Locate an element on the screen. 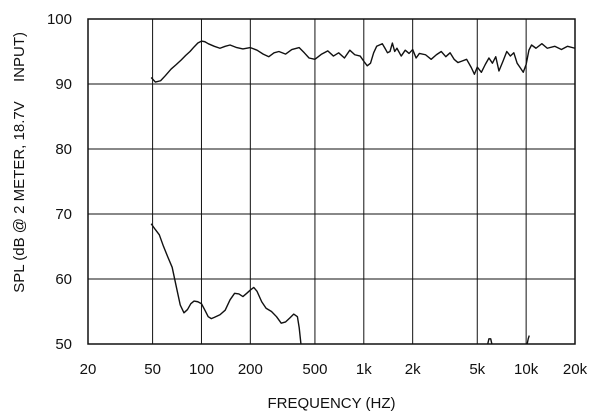  x-axis-title: FREQUENCY (HZ) is located at coordinates (331, 403).